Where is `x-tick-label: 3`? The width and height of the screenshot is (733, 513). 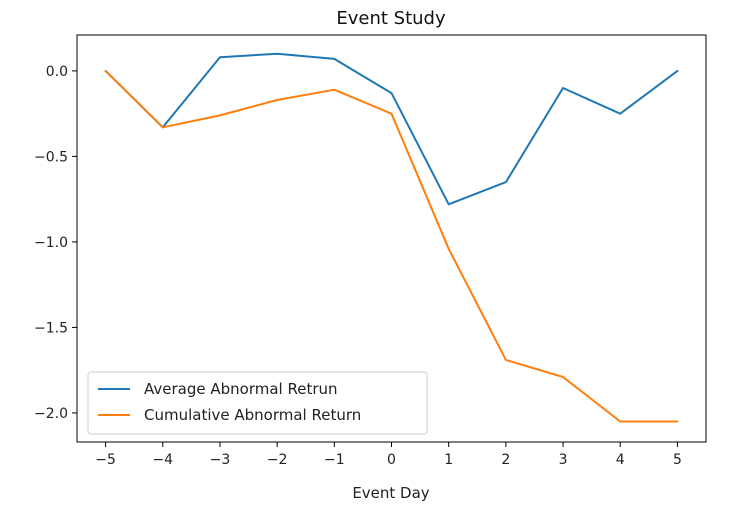
x-tick-label: 3 is located at coordinates (563, 460).